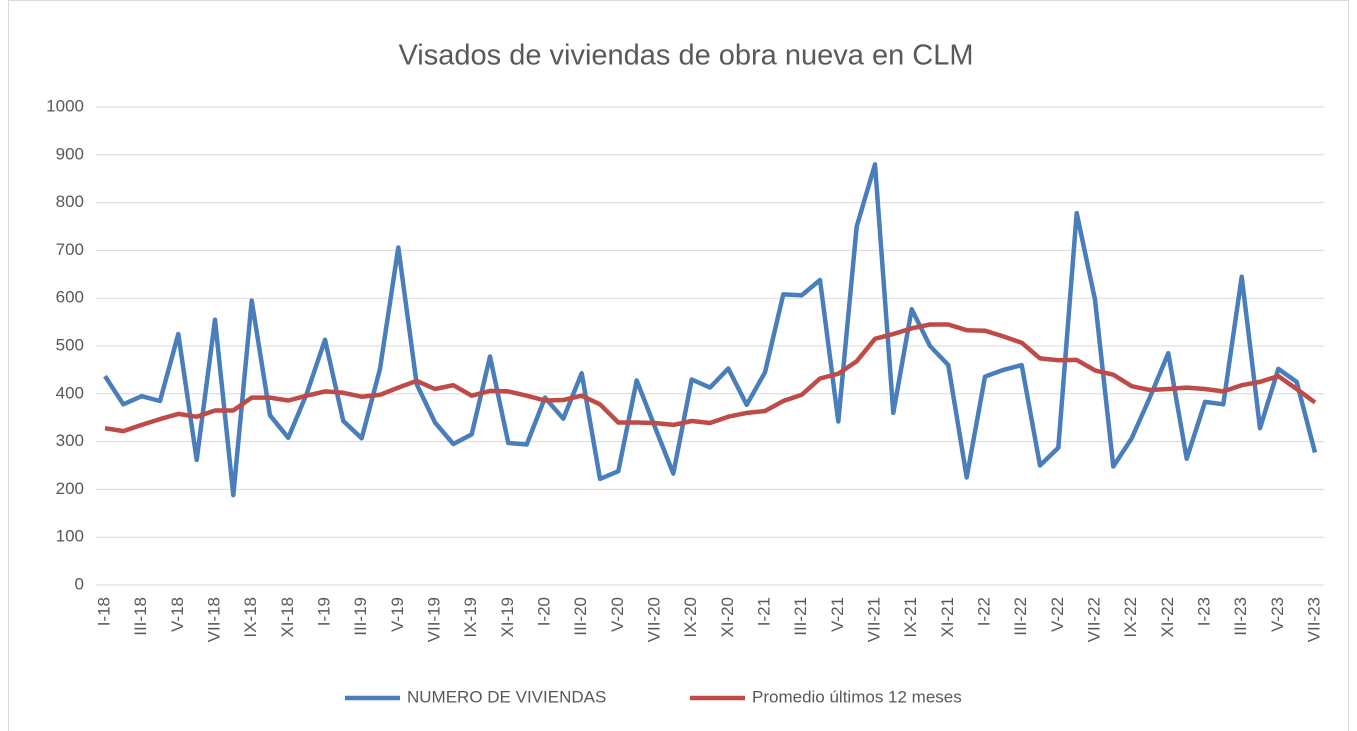  What do you see at coordinates (1093, 619) in the screenshot?
I see `x-tick-label: VII-22` at bounding box center [1093, 619].